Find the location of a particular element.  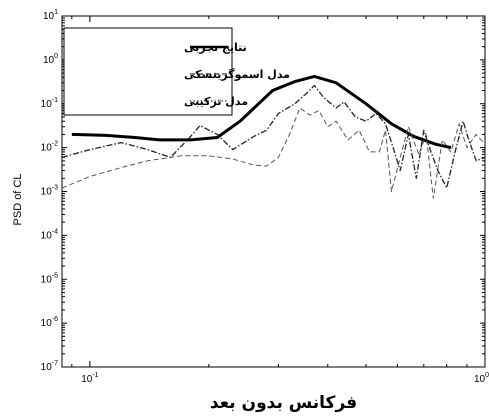

legend-label-2: مدل ترکیبی is located at coordinates (216, 101).